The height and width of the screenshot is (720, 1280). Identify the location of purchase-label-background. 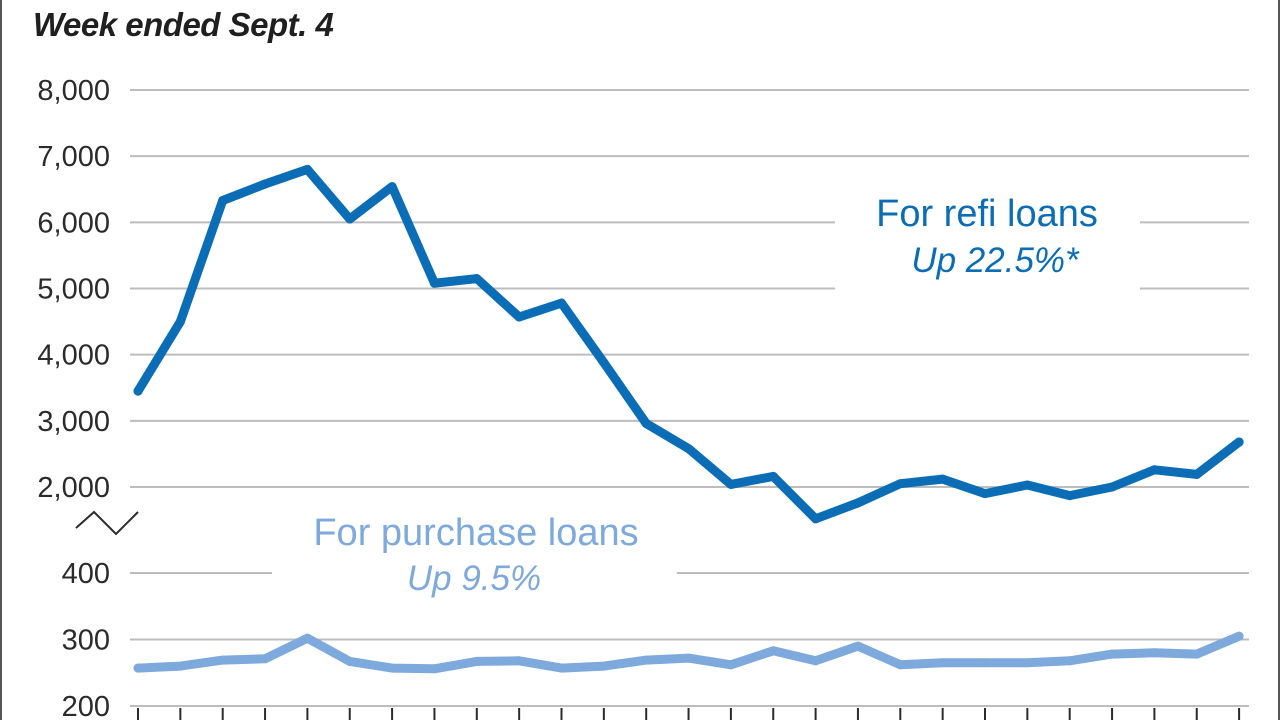
(474, 558).